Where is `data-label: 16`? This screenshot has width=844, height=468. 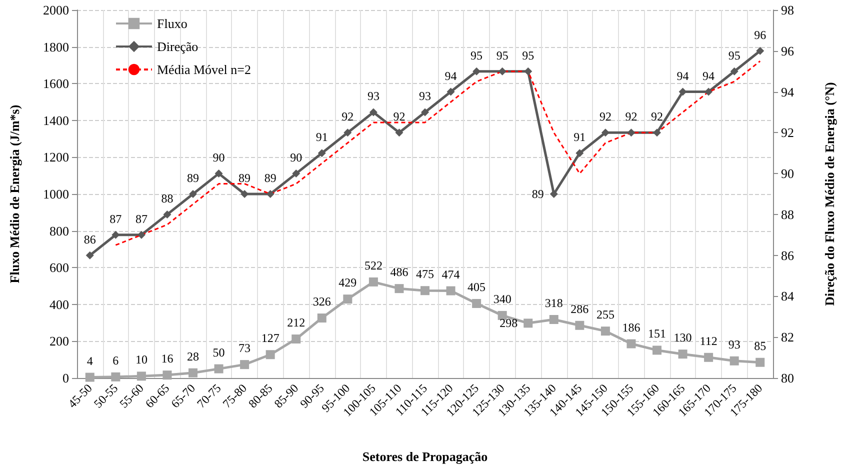 data-label: 16 is located at coordinates (167, 359).